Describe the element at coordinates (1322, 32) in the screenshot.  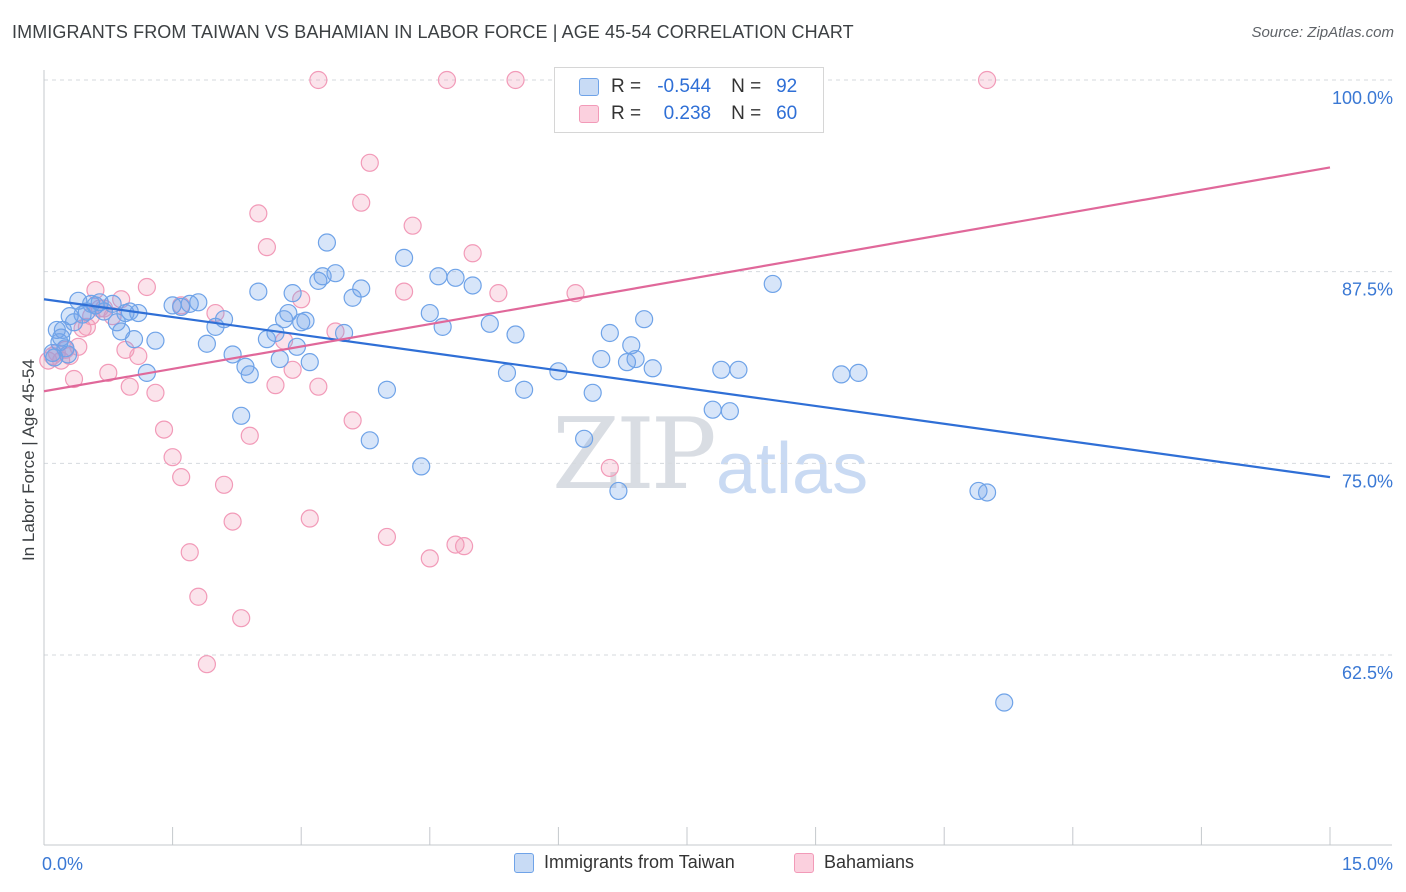
I see `chart-source: Source: ZipAtlas.com` at that location.